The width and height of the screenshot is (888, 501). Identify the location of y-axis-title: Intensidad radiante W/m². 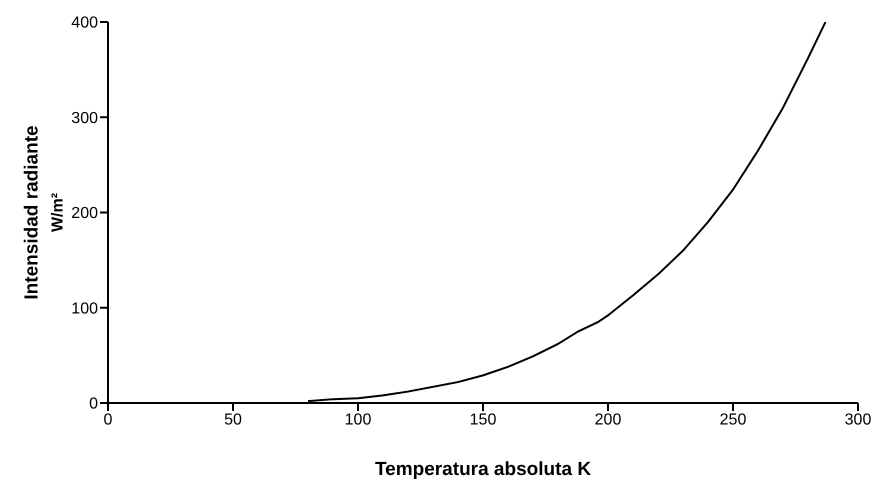
(44, 212).